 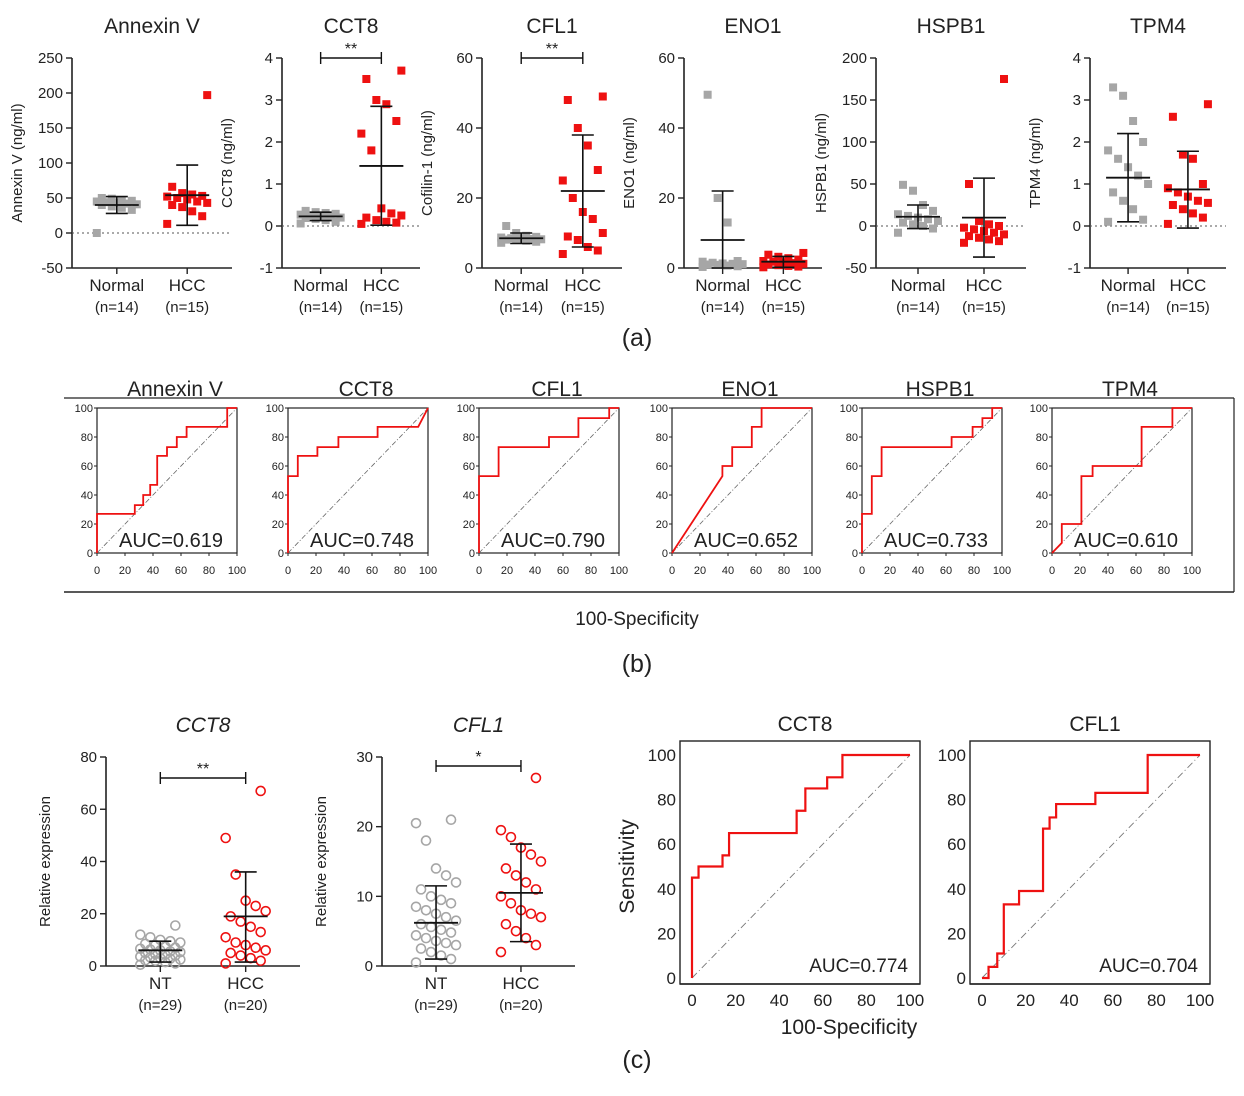 I want to click on group-n-label: (n=29), so click(x=436, y=1005).